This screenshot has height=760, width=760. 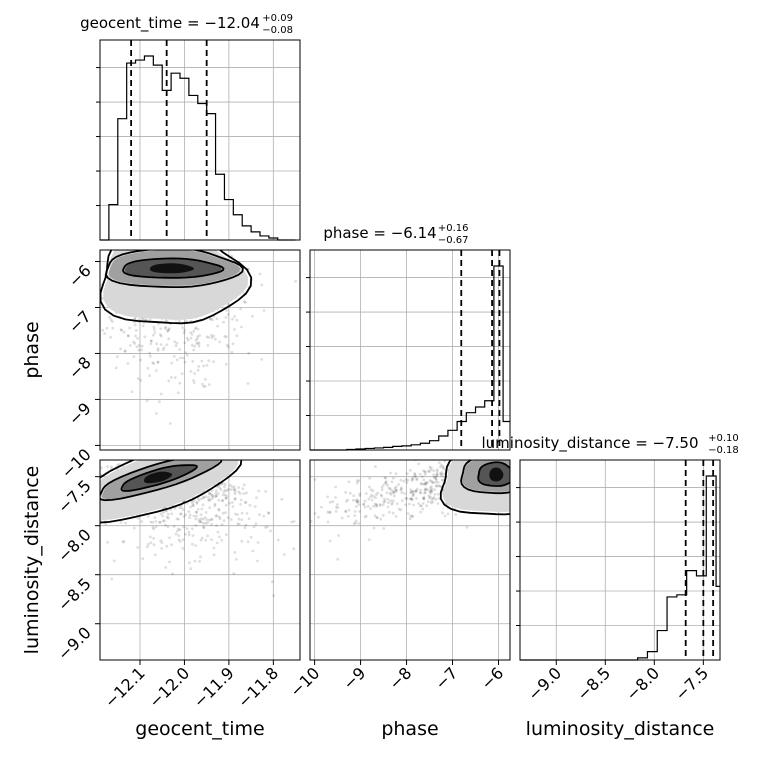 I want to click on xtick-label-luminosity-distance: −9.0, so click(x=544, y=683).